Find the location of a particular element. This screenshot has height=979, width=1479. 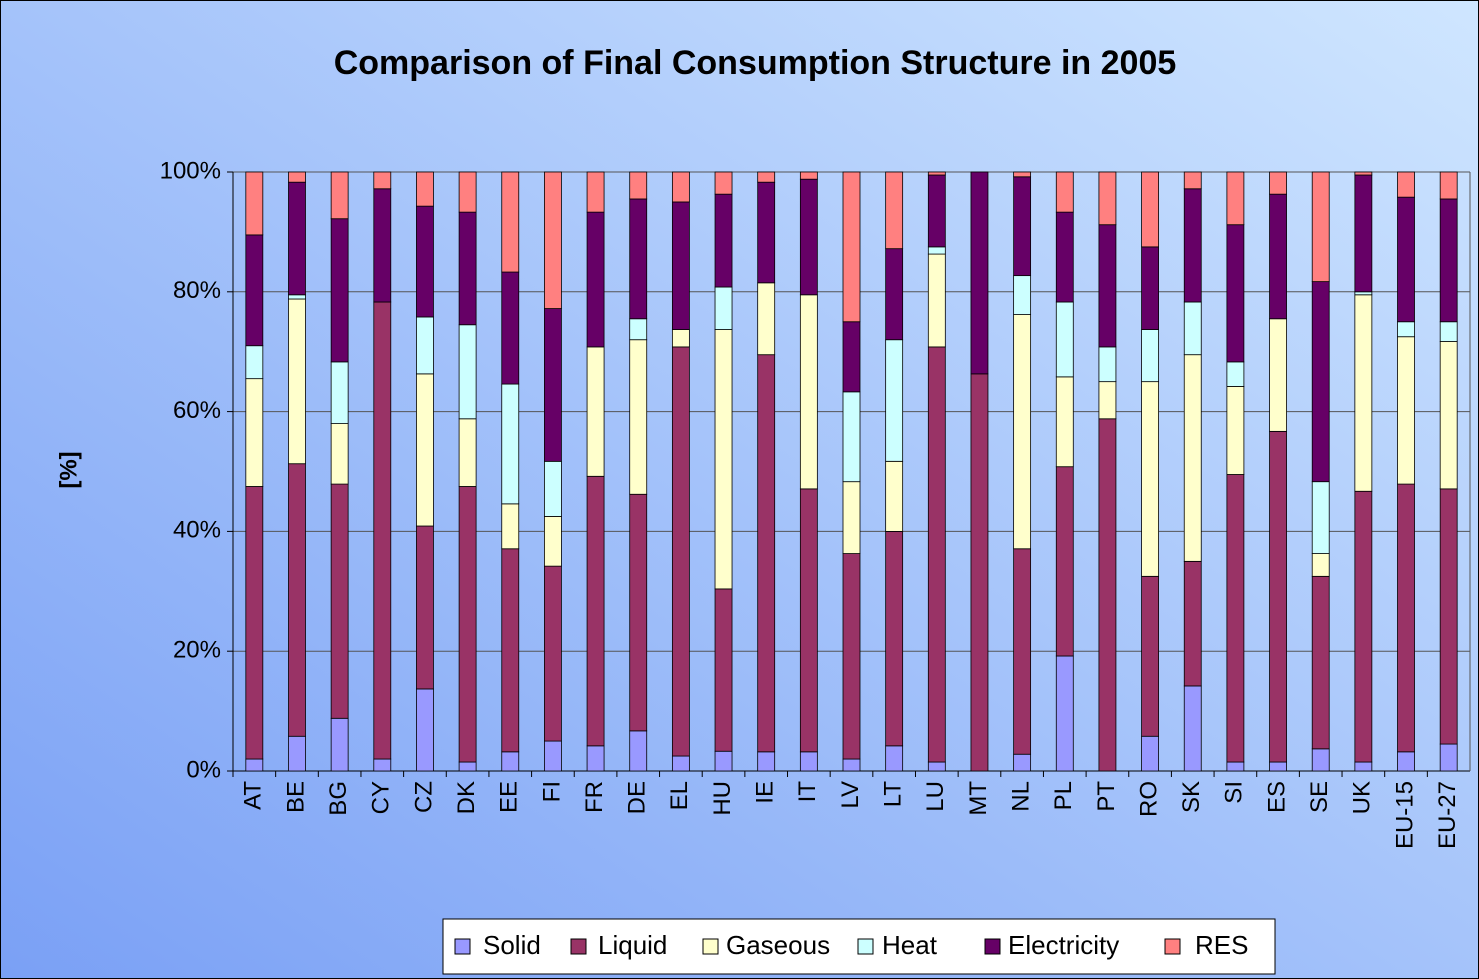

x-tick-label: AT is located at coordinates (253, 795).